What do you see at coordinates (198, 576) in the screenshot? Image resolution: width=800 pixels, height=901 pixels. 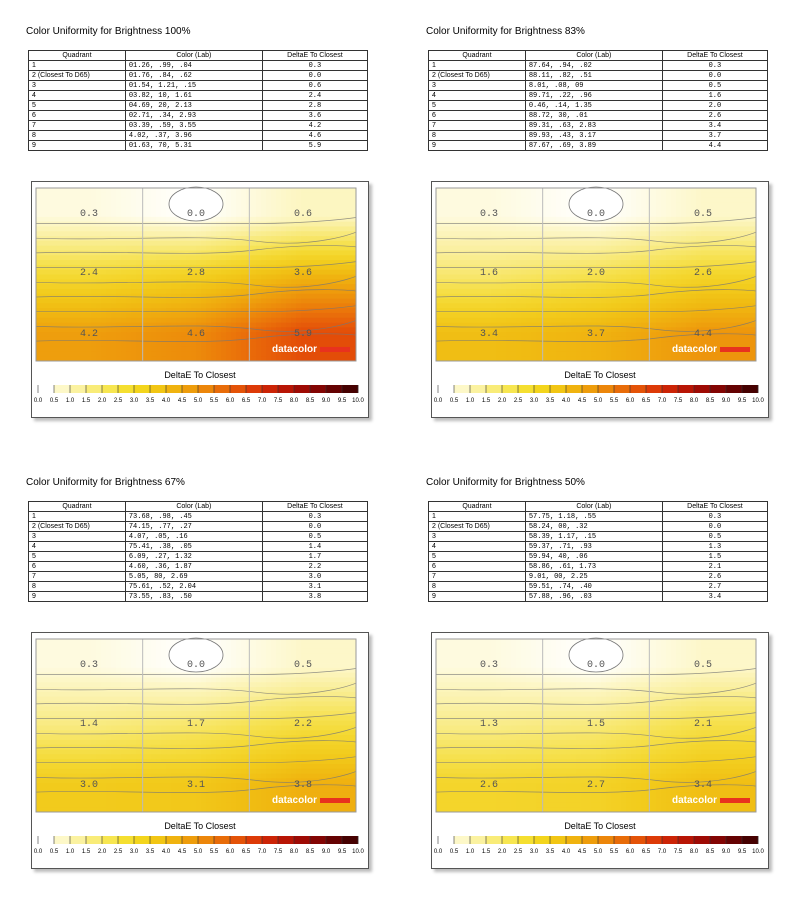 I see `table-row: 7 5.05, 80, 2.69 3.0` at bounding box center [198, 576].